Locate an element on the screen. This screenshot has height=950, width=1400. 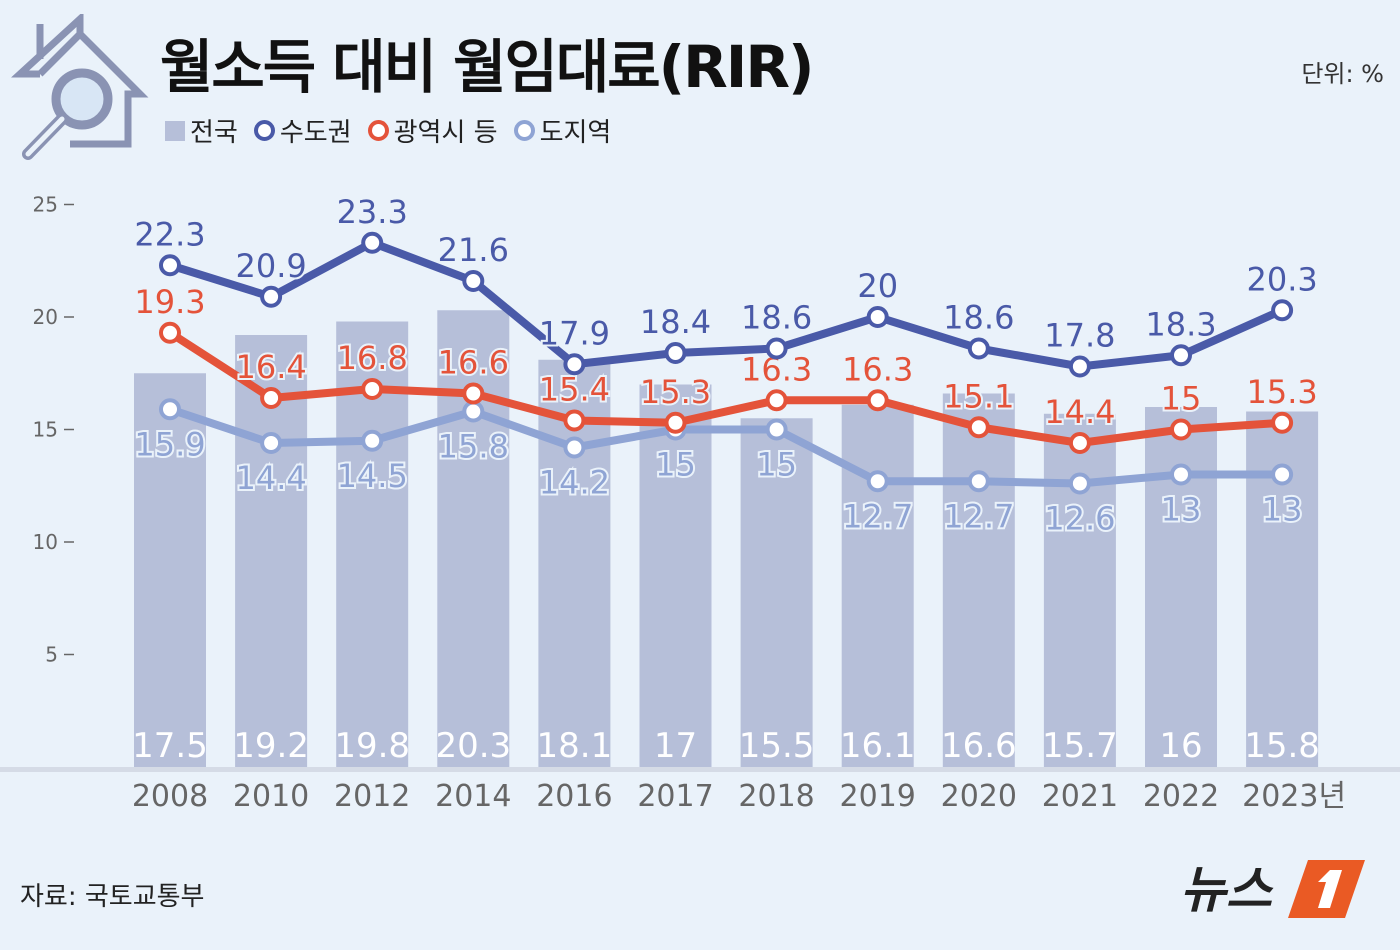
bar-value-label: 17.5 is located at coordinates (170, 746).